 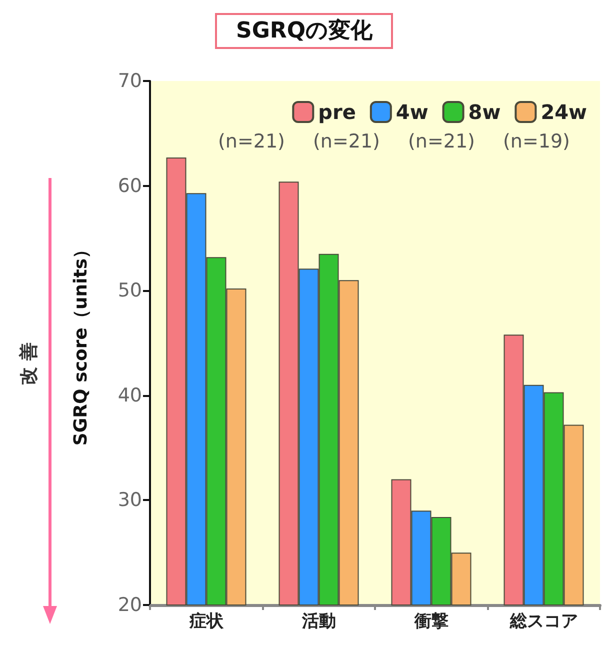 I want to click on x-tick-label: 症状, so click(x=206, y=622).